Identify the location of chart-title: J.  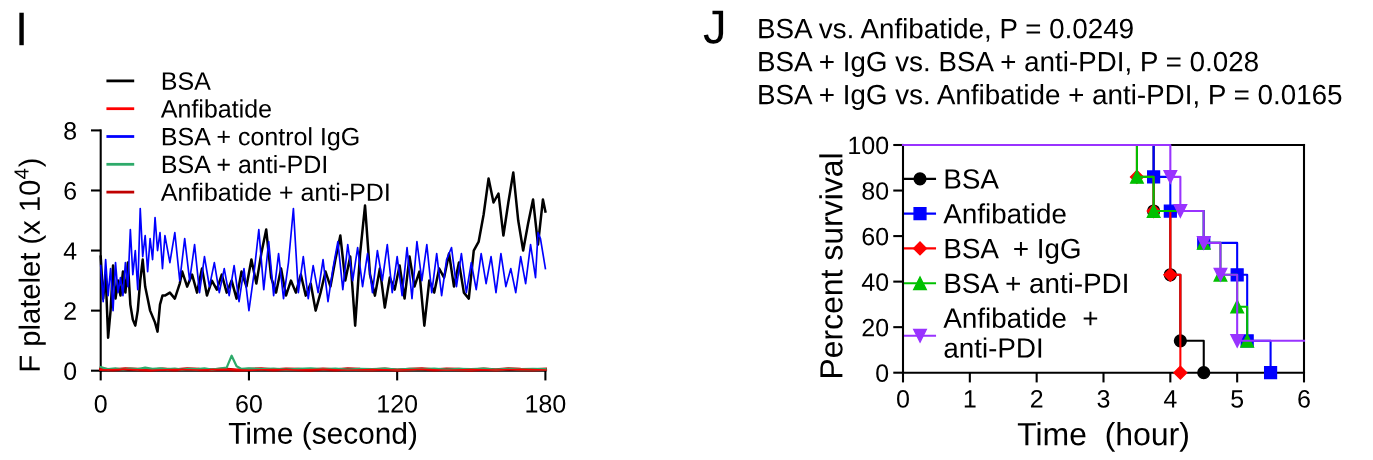
(713, 27).